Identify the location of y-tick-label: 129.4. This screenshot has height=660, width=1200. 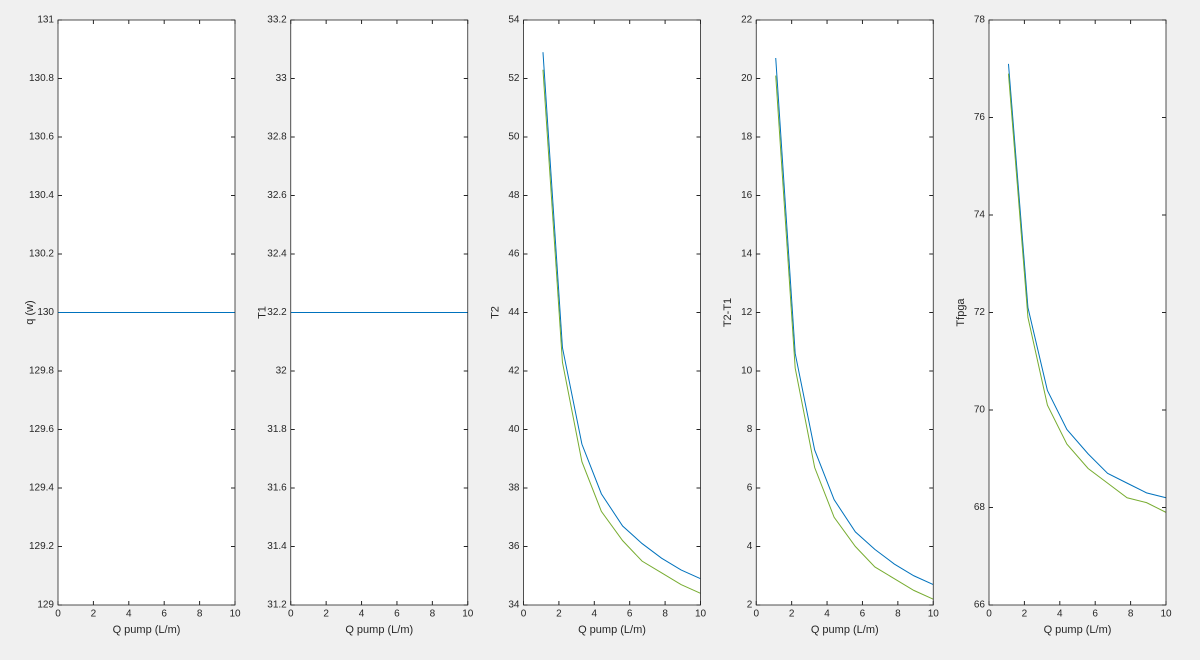
(41, 488).